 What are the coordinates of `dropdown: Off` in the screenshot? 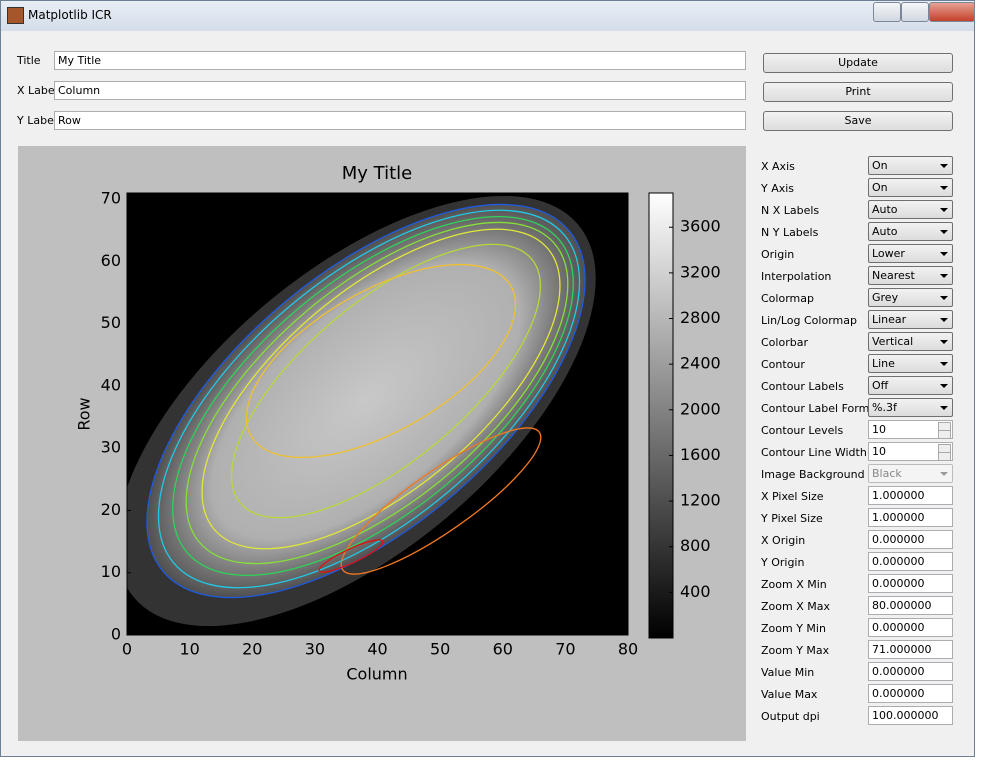 It's located at (910, 385).